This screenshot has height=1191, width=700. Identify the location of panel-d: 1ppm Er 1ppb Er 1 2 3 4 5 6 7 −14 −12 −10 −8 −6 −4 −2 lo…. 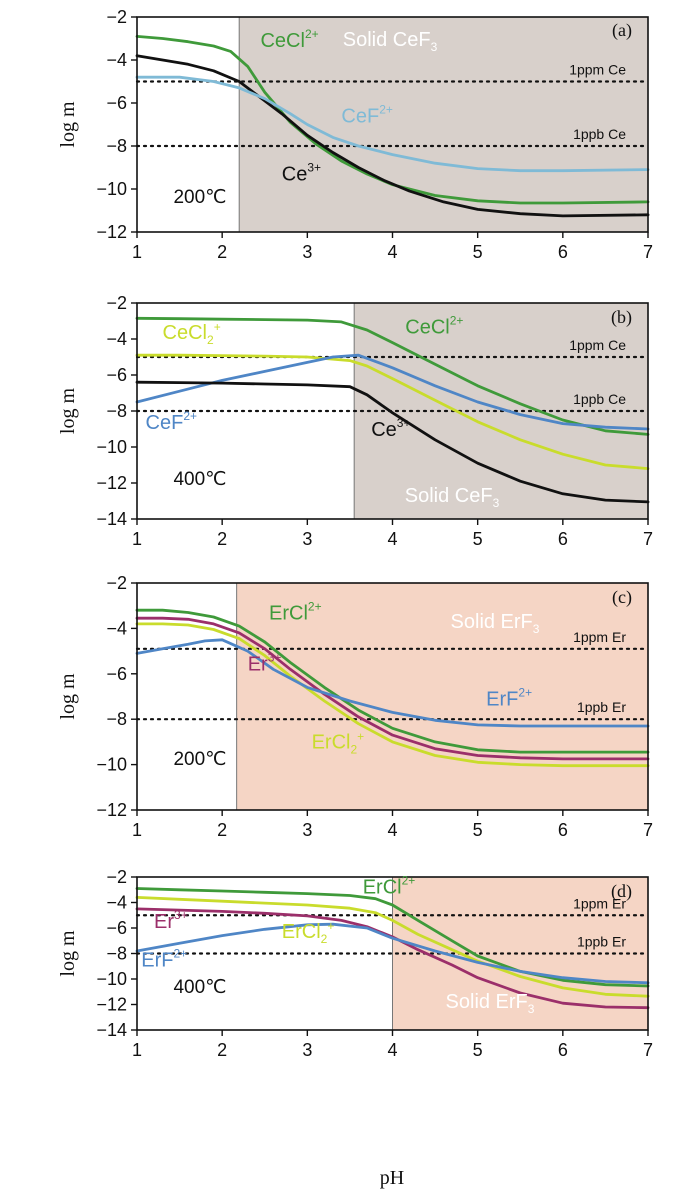
(355, 963).